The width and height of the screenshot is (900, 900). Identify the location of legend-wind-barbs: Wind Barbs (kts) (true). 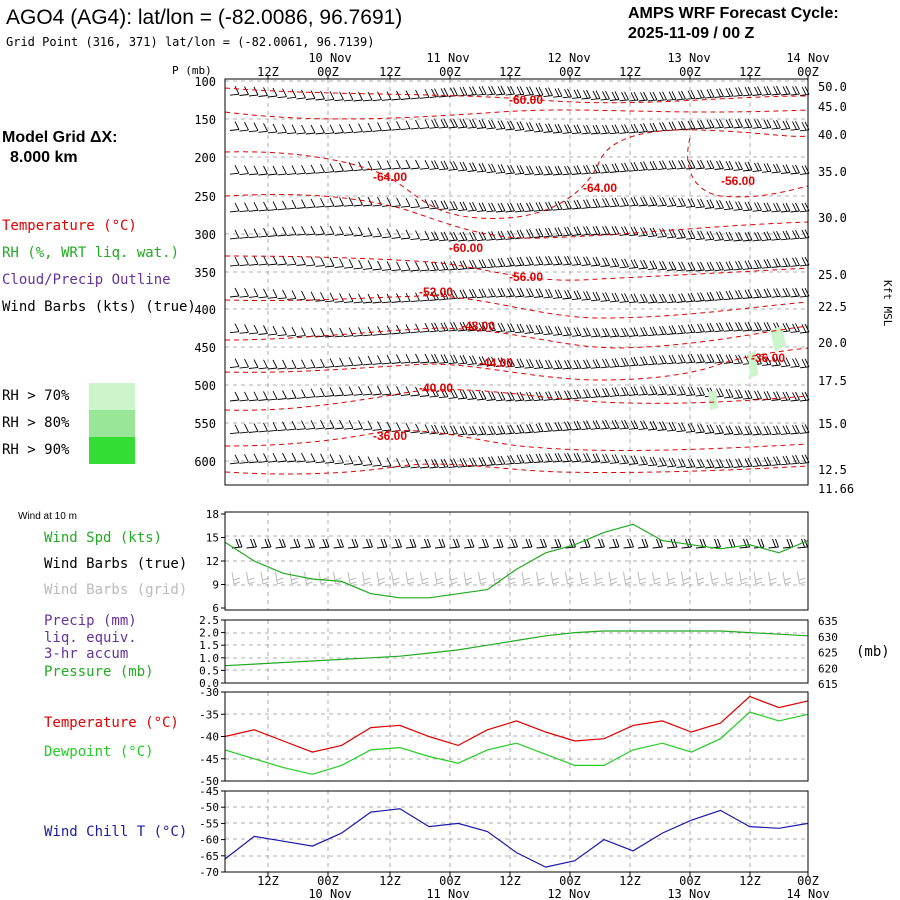
(99, 307).